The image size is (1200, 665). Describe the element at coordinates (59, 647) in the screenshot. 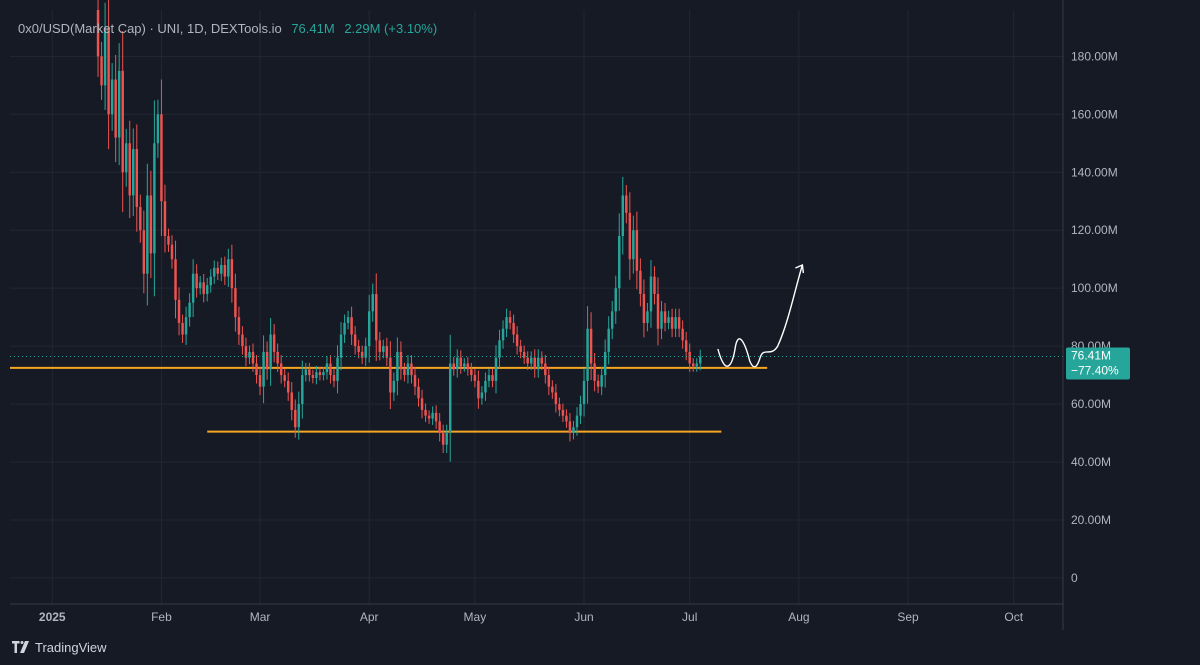

I see `tradingview-watermark: TradingView` at that location.